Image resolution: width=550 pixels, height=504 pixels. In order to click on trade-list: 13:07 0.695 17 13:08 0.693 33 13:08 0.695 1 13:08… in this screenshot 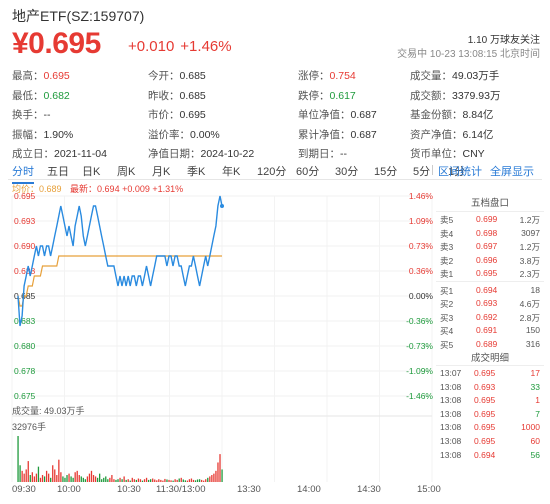, I will do `click(490, 413)`.